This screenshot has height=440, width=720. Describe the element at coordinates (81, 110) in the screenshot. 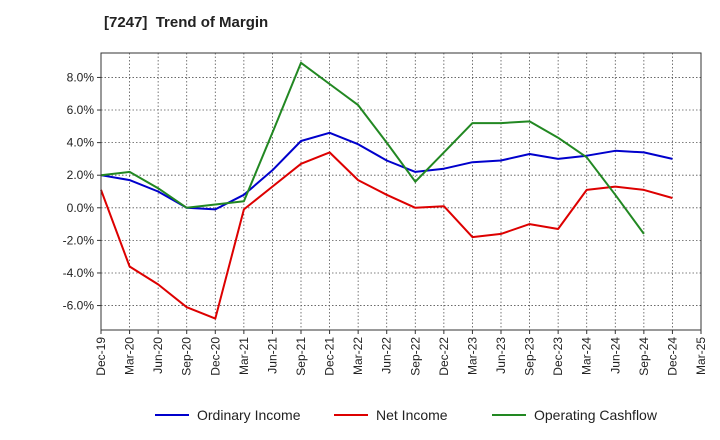

I see `y-tick-label: 6.0%` at that location.